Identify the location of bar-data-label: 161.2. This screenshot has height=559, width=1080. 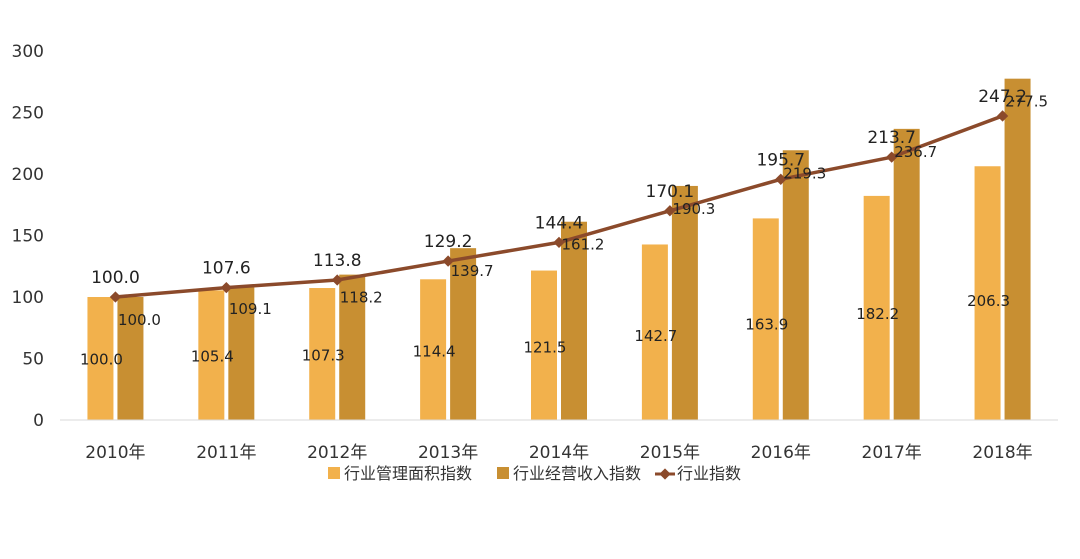
(583, 245).